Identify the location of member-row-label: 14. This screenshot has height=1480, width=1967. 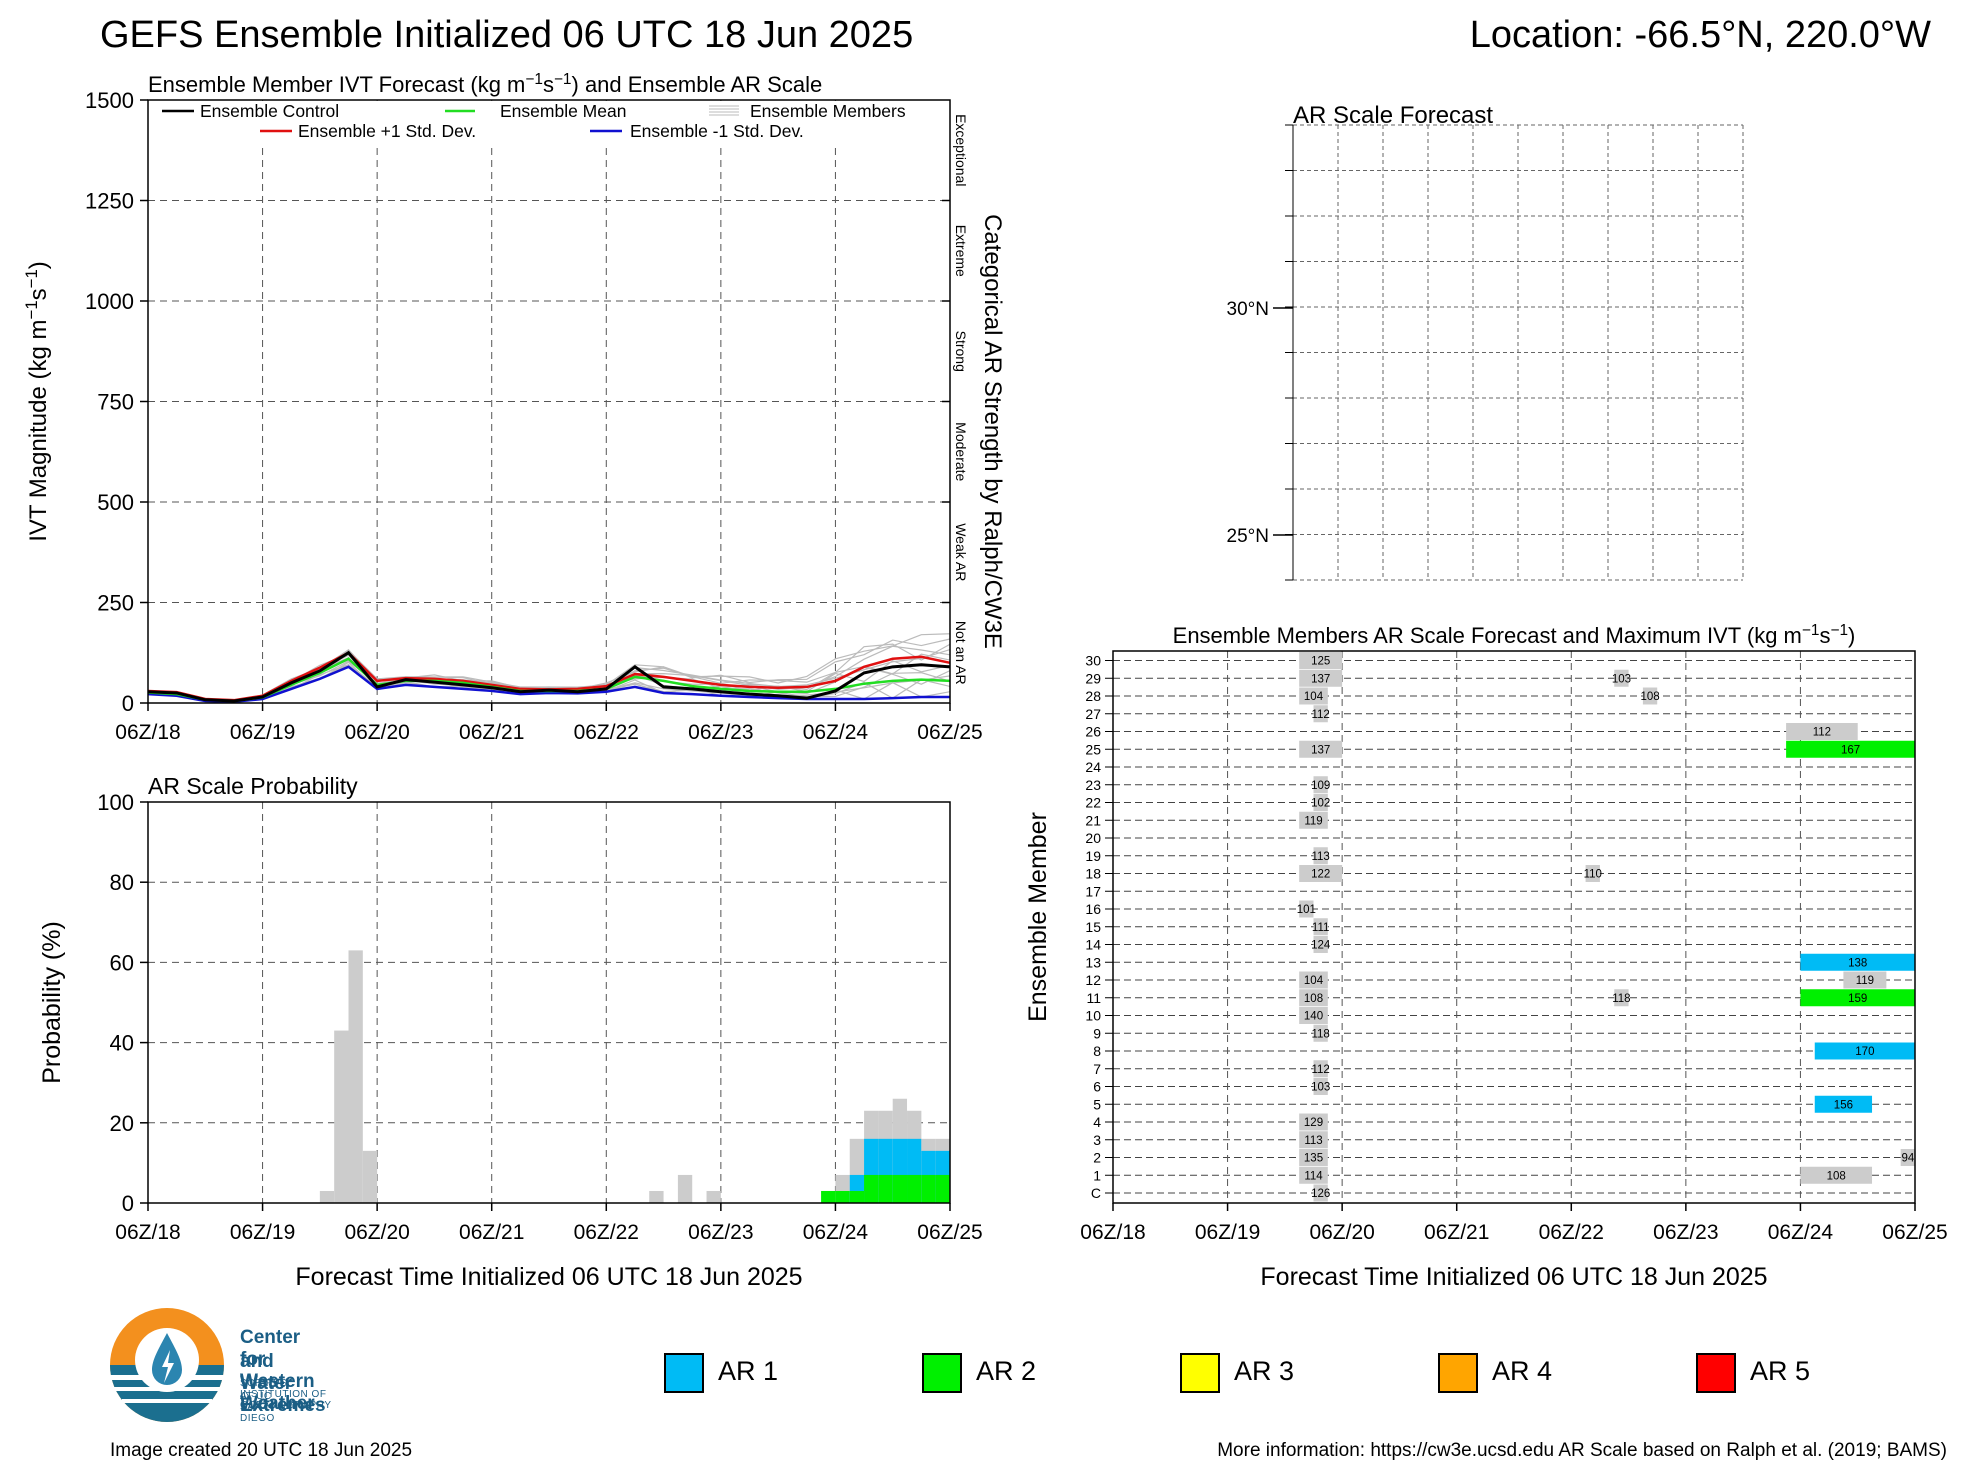
(1093, 945).